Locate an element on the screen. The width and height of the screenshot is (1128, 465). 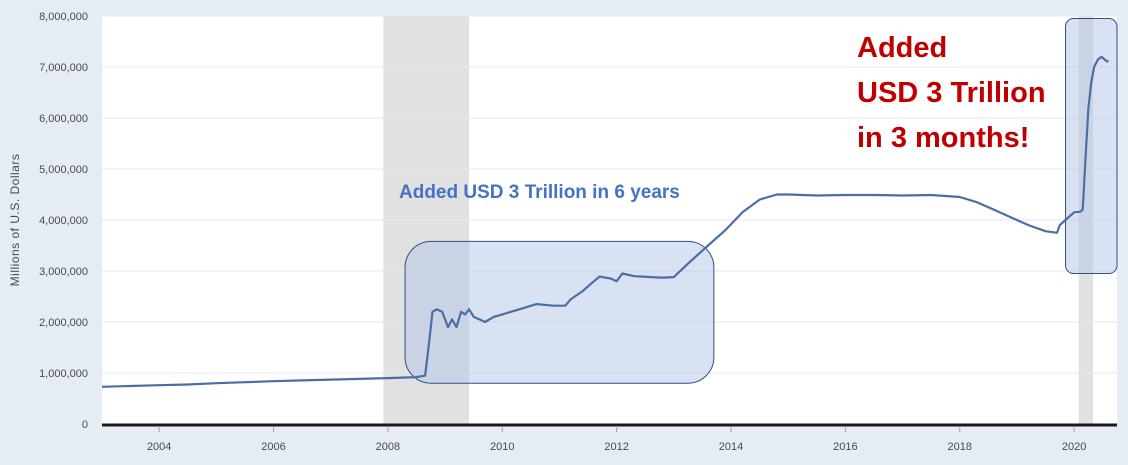
annotation-right-line-1: Added is located at coordinates (902, 48).